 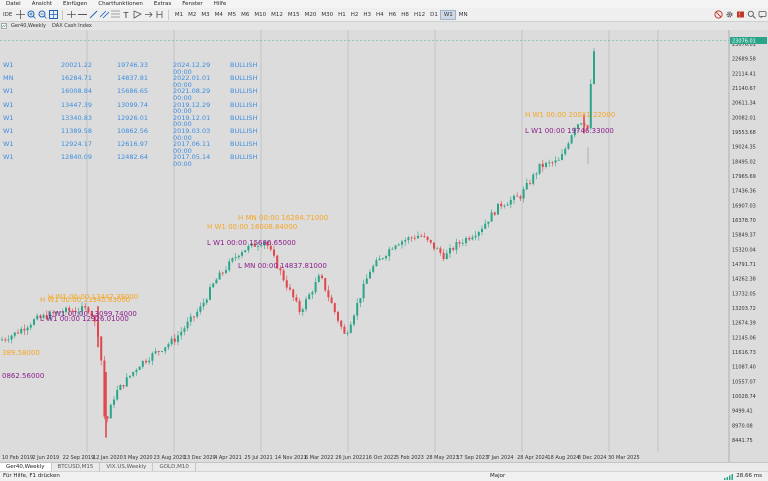 What do you see at coordinates (277, 14) in the screenshot?
I see `timeframe-m12: M12` at bounding box center [277, 14].